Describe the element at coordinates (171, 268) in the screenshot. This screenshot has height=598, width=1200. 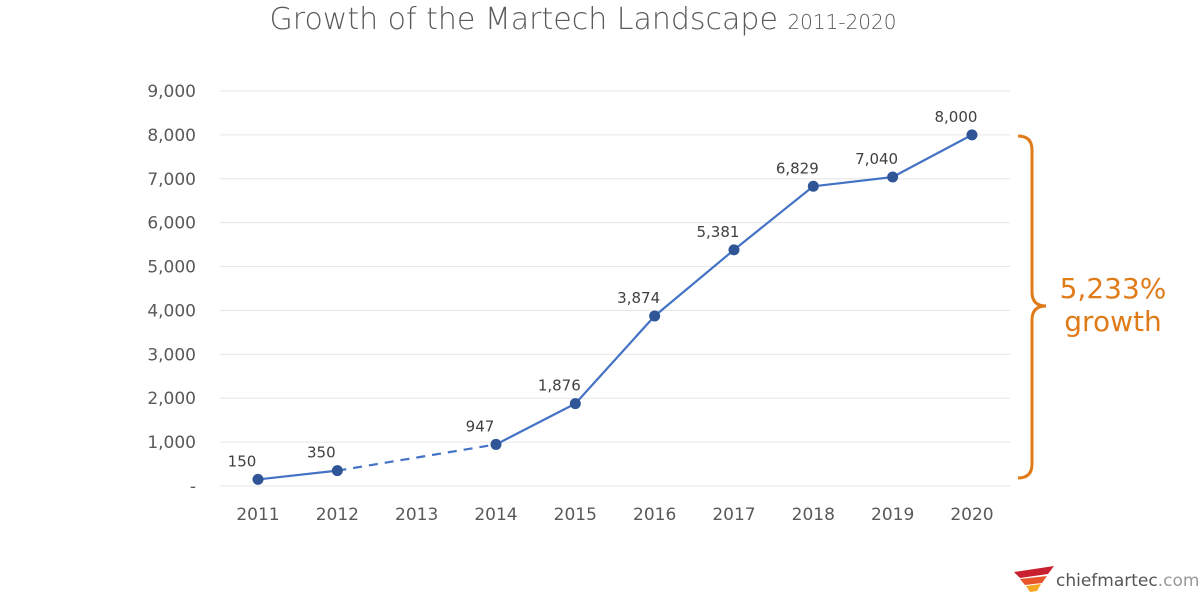
I see `y-tick-label: 5,000` at that location.